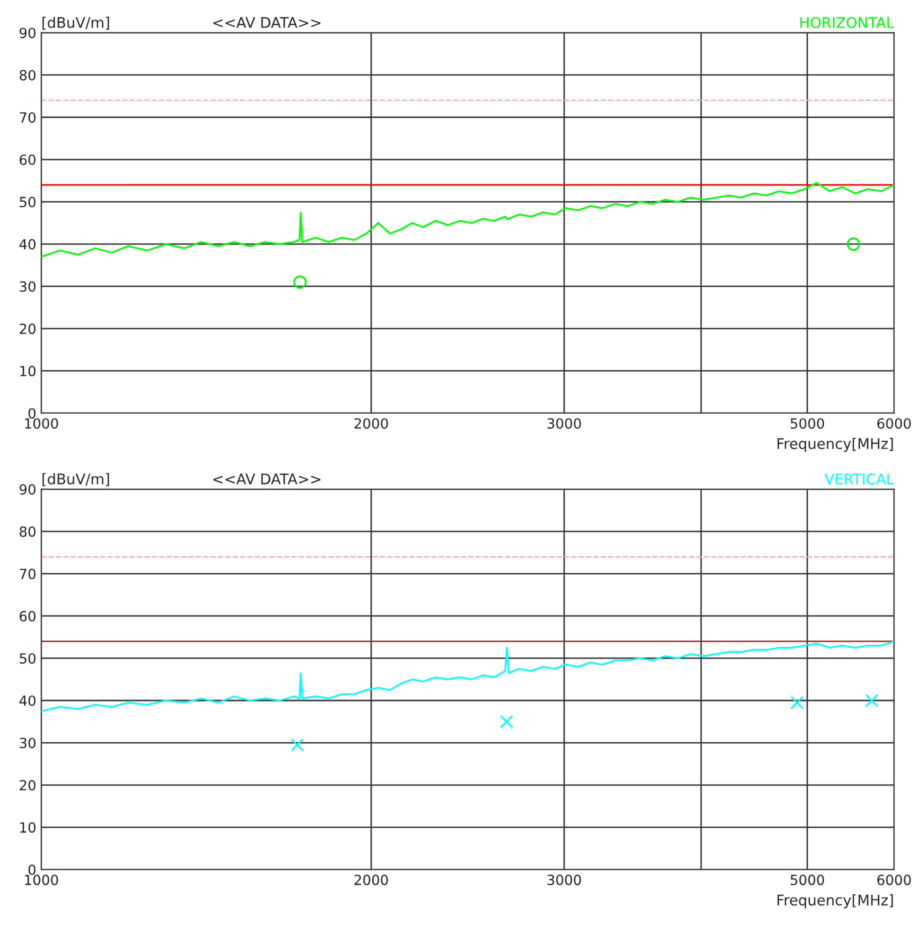 This screenshot has width=917, height=935. Describe the element at coordinates (847, 22) in the screenshot. I see `text: HORIZONTAL` at that location.